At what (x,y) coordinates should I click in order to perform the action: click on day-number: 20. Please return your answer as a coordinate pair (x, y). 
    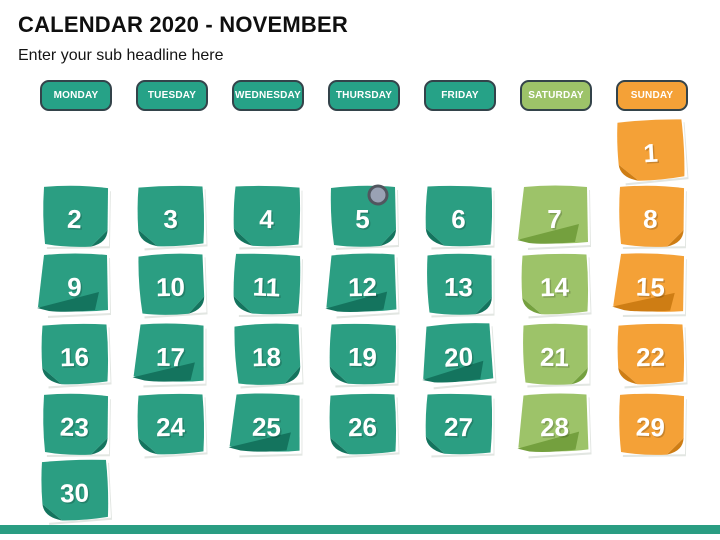
    Looking at the image, I should click on (460, 358).